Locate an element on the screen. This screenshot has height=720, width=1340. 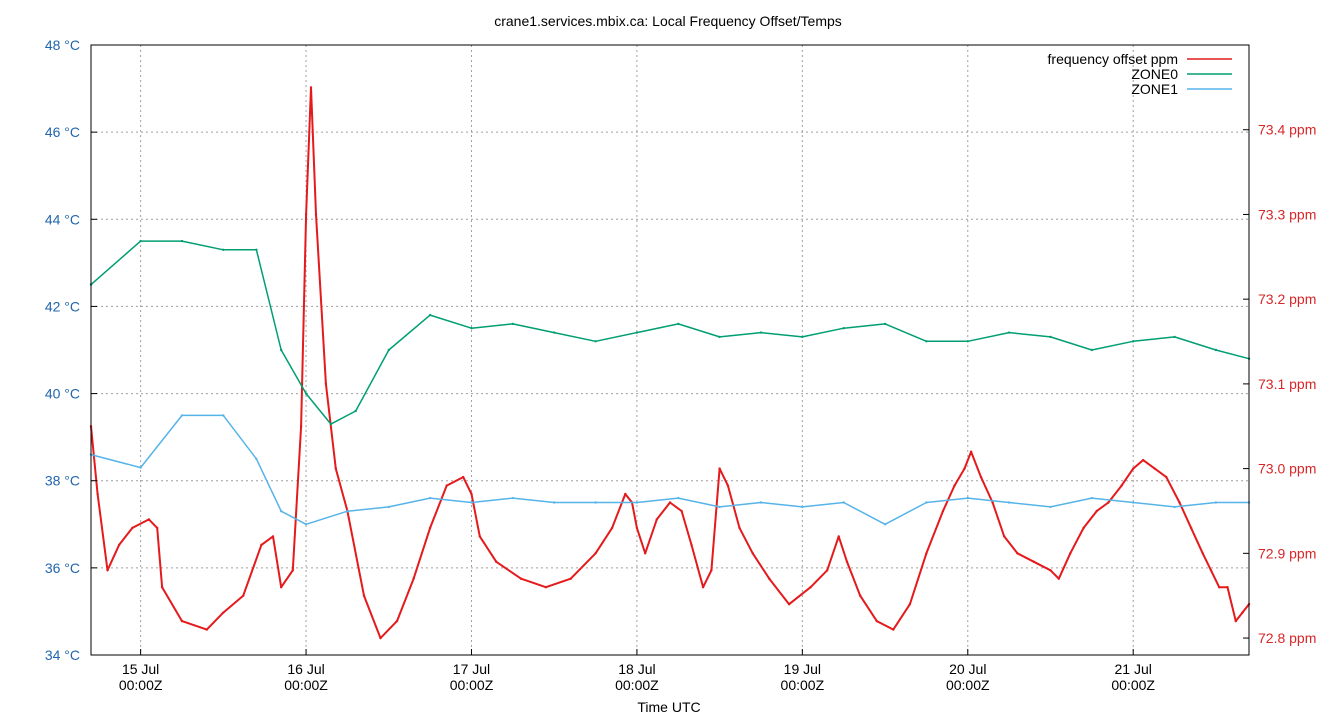
y-right-tick-label: 73.1 ppm is located at coordinates (1287, 384).